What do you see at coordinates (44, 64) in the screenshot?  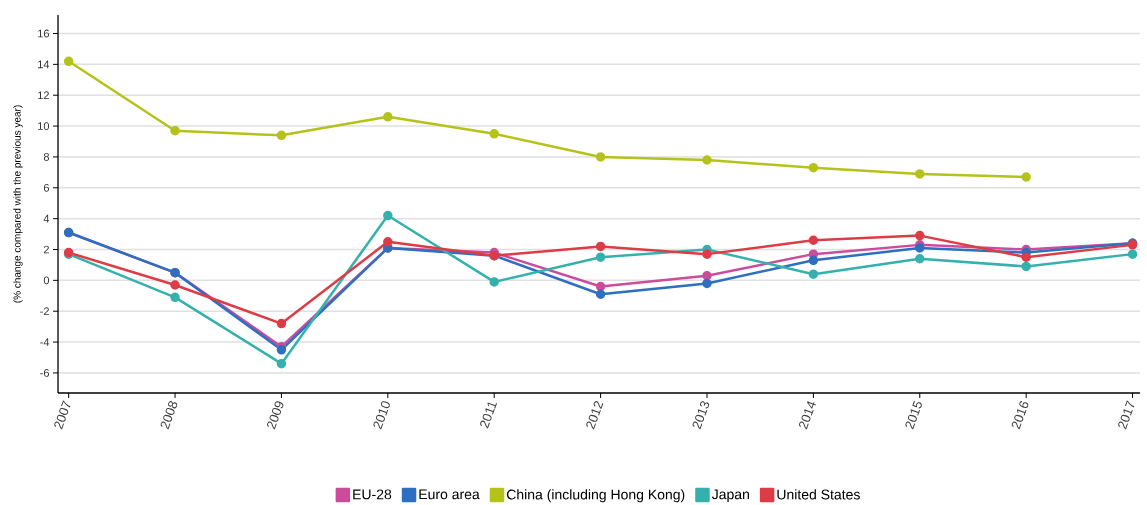 I see `y-tick-label: 14` at bounding box center [44, 64].